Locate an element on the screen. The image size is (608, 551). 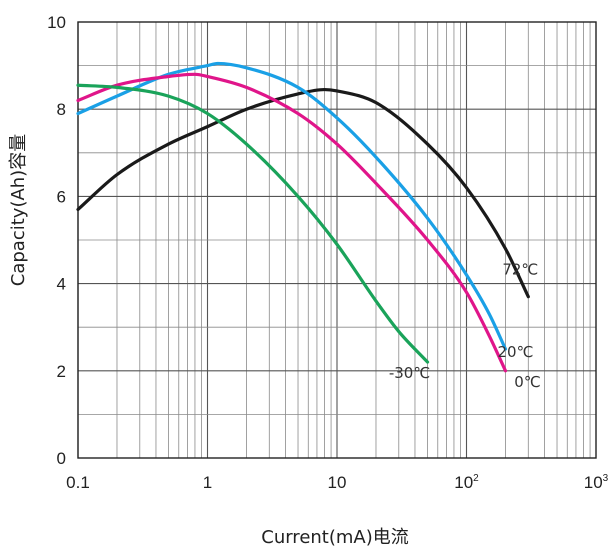
x-tick-label: 103 is located at coordinates (596, 482).